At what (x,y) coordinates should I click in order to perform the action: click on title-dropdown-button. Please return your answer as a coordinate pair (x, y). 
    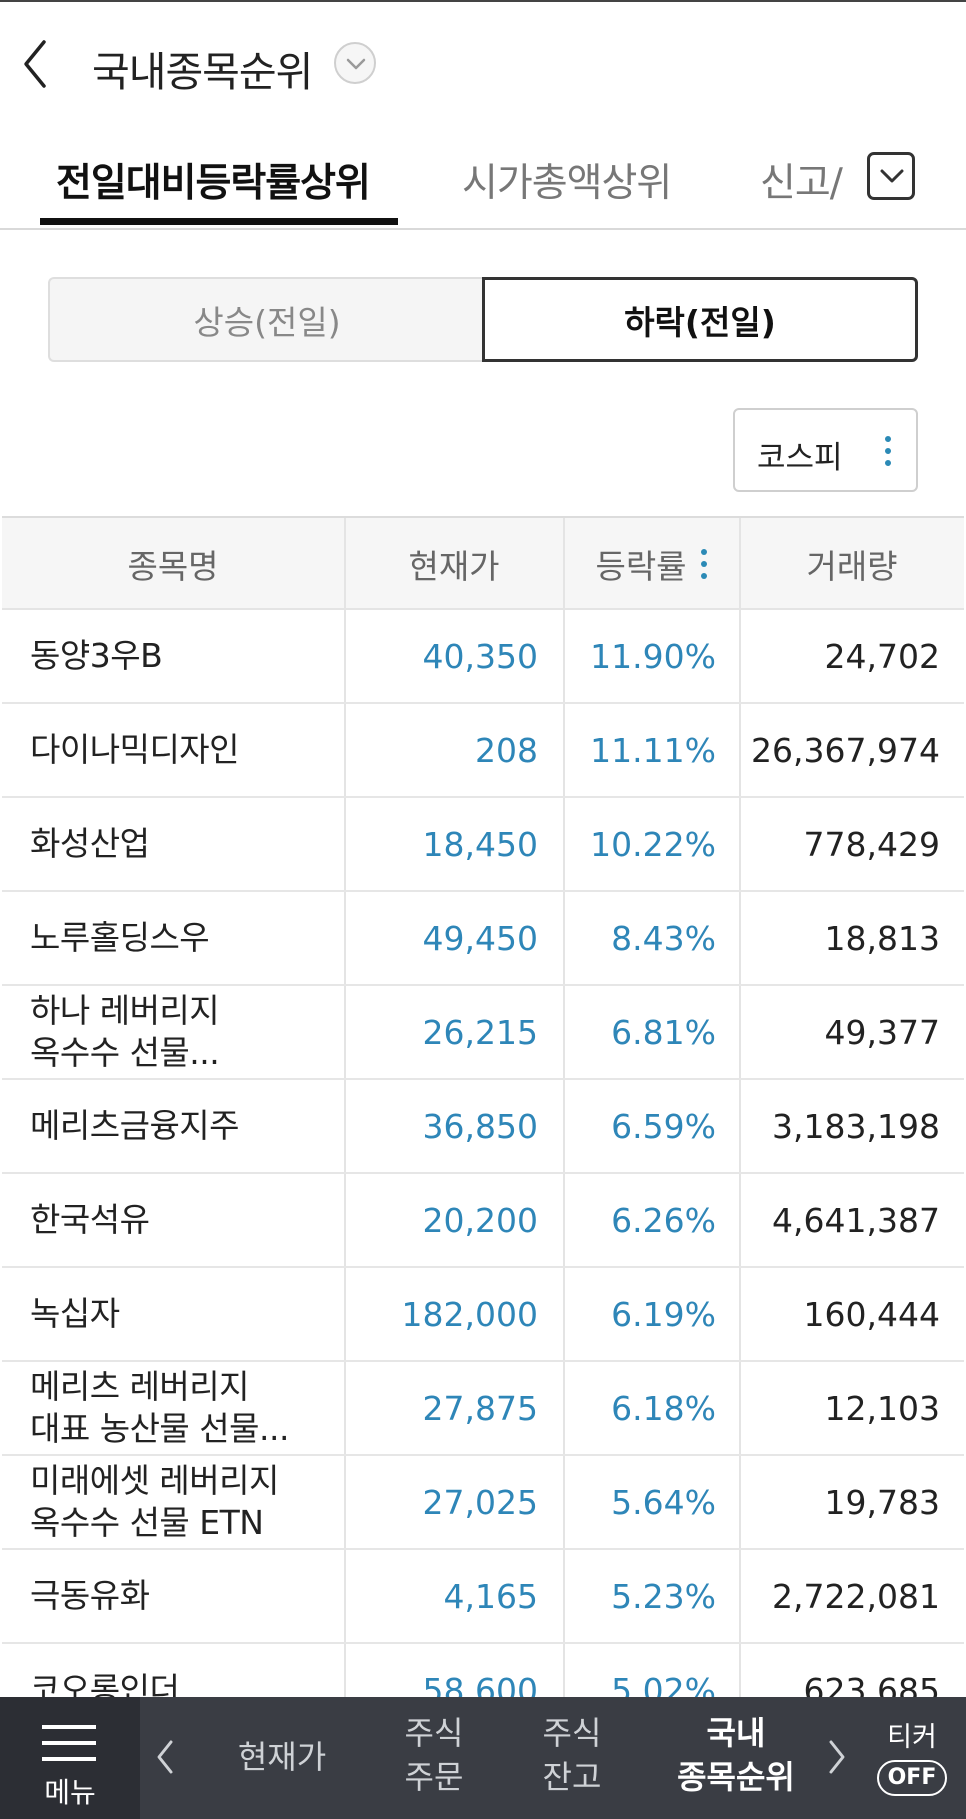
    Looking at the image, I should click on (355, 63).